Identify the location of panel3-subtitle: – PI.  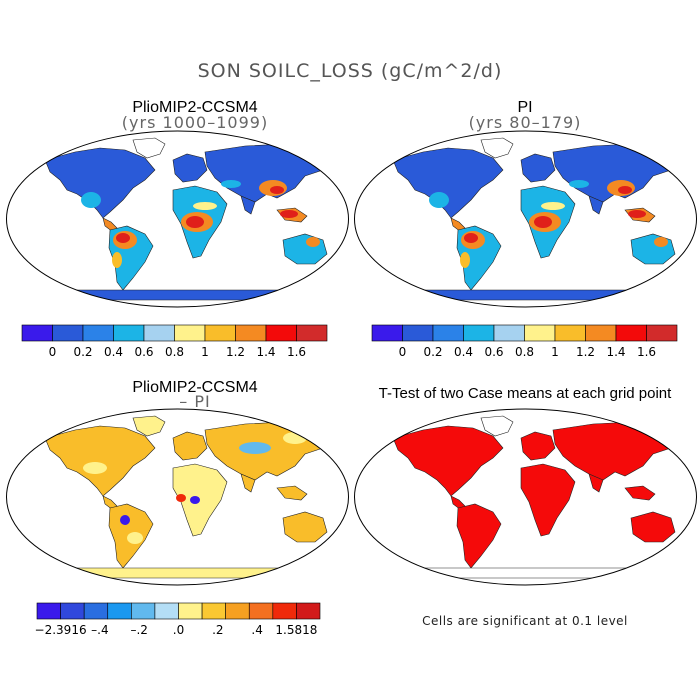
(195, 401).